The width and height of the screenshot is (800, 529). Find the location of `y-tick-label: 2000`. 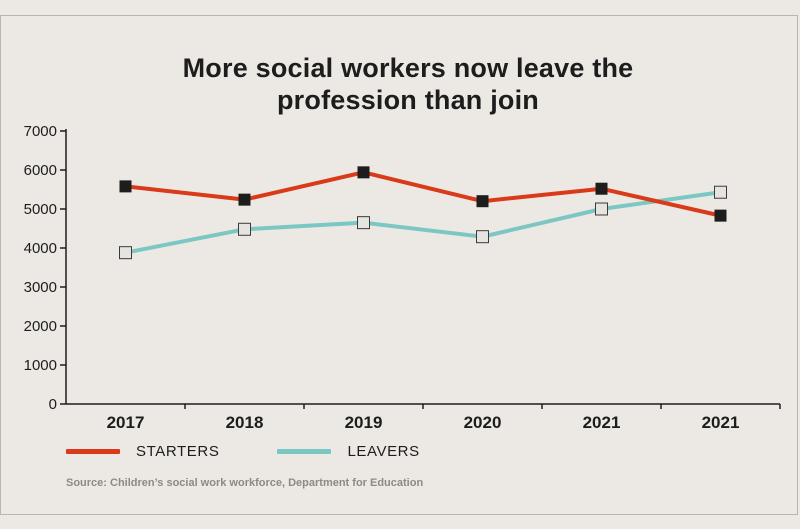

y-tick-label: 2000 is located at coordinates (40, 326).